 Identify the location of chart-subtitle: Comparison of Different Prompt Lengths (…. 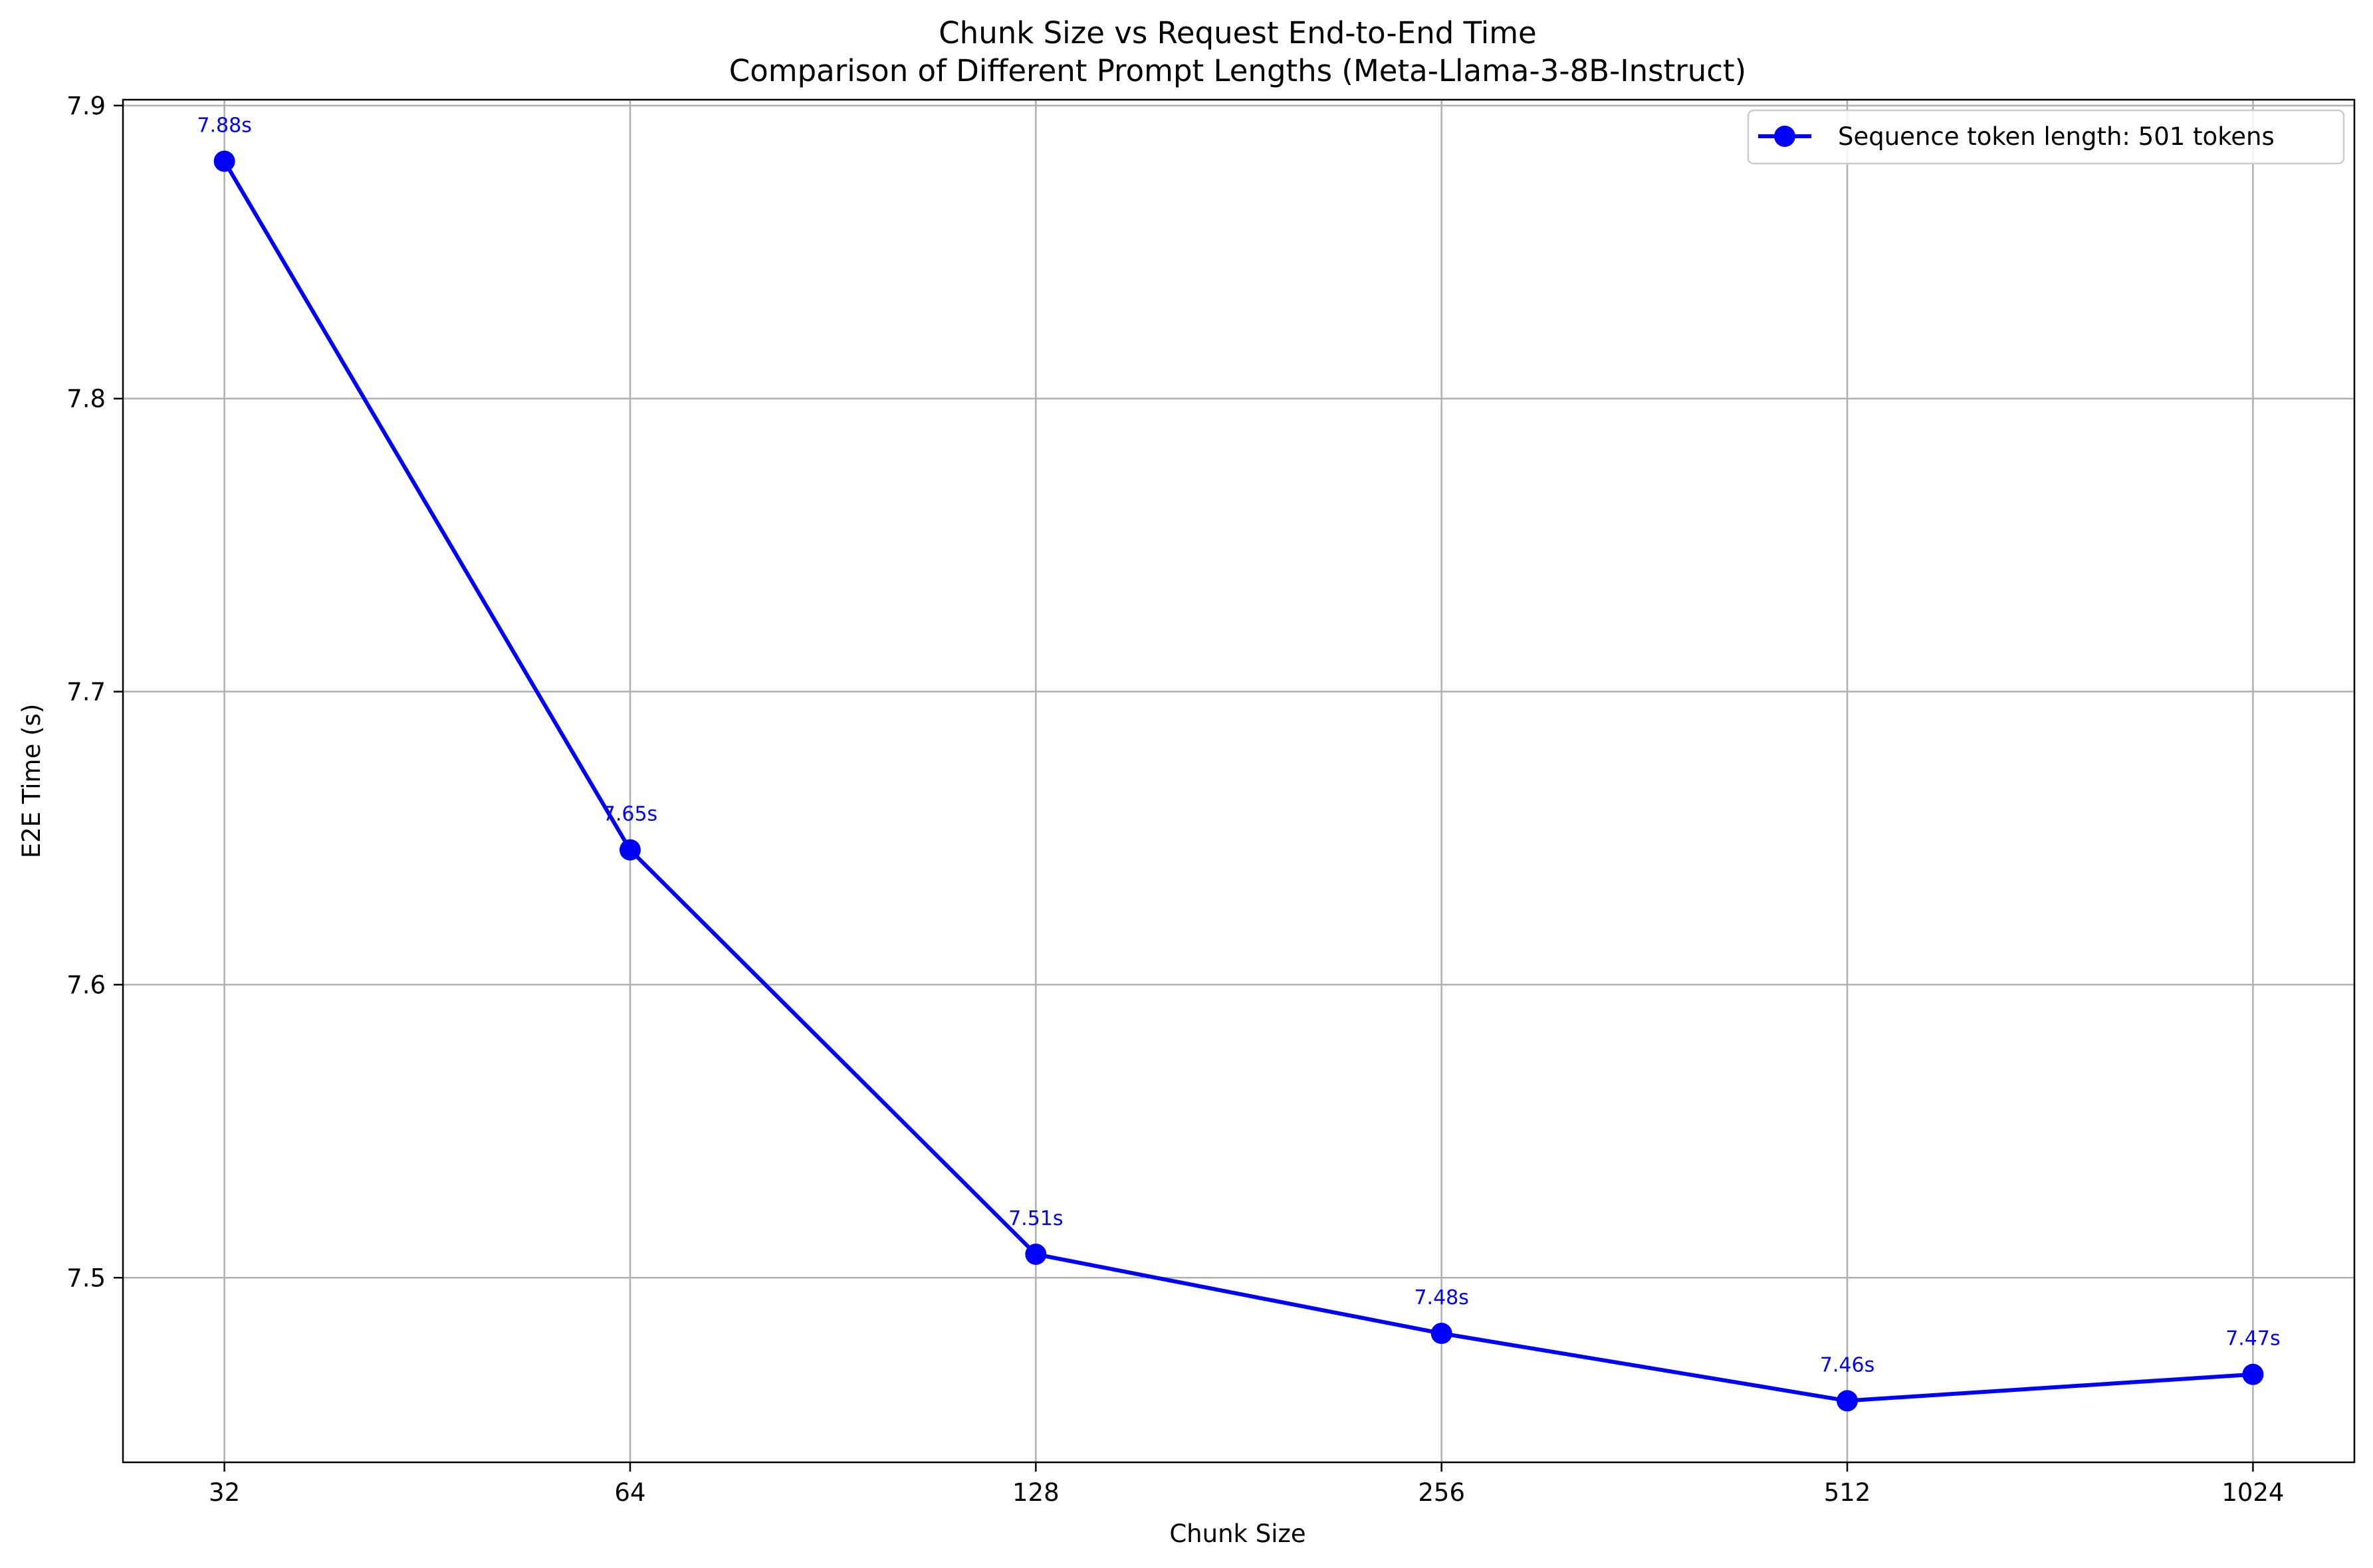
(1237, 70).